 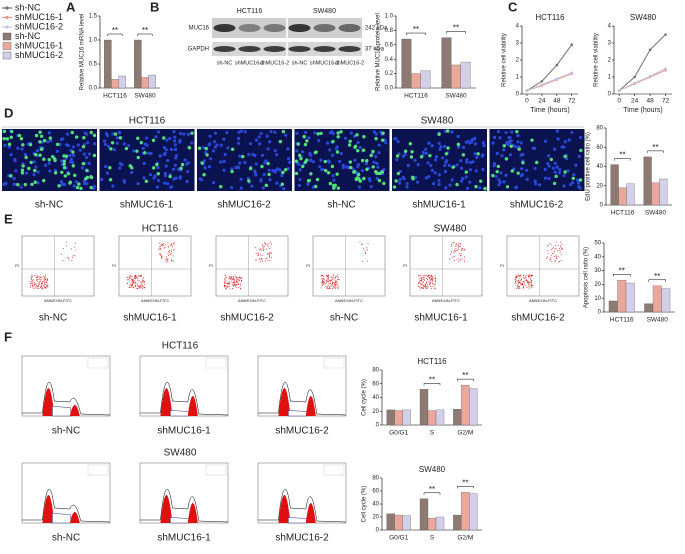 What do you see at coordinates (658, 320) in the screenshot?
I see `x-tick-label: SW480` at bounding box center [658, 320].